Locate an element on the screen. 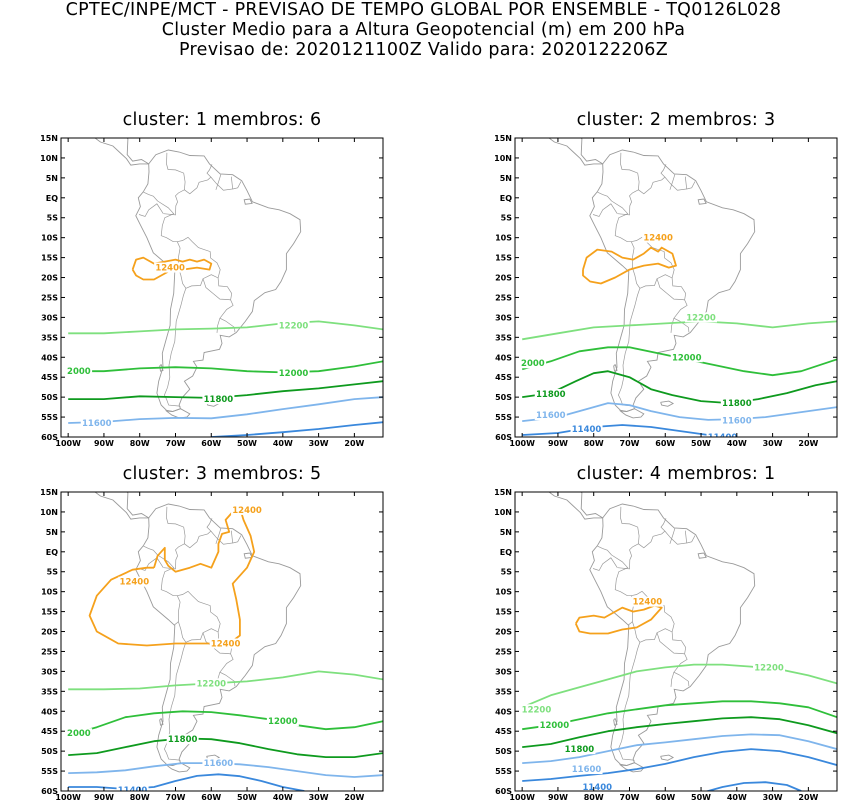 The image size is (847, 804). lon-label: 70W is located at coordinates (630, 797).